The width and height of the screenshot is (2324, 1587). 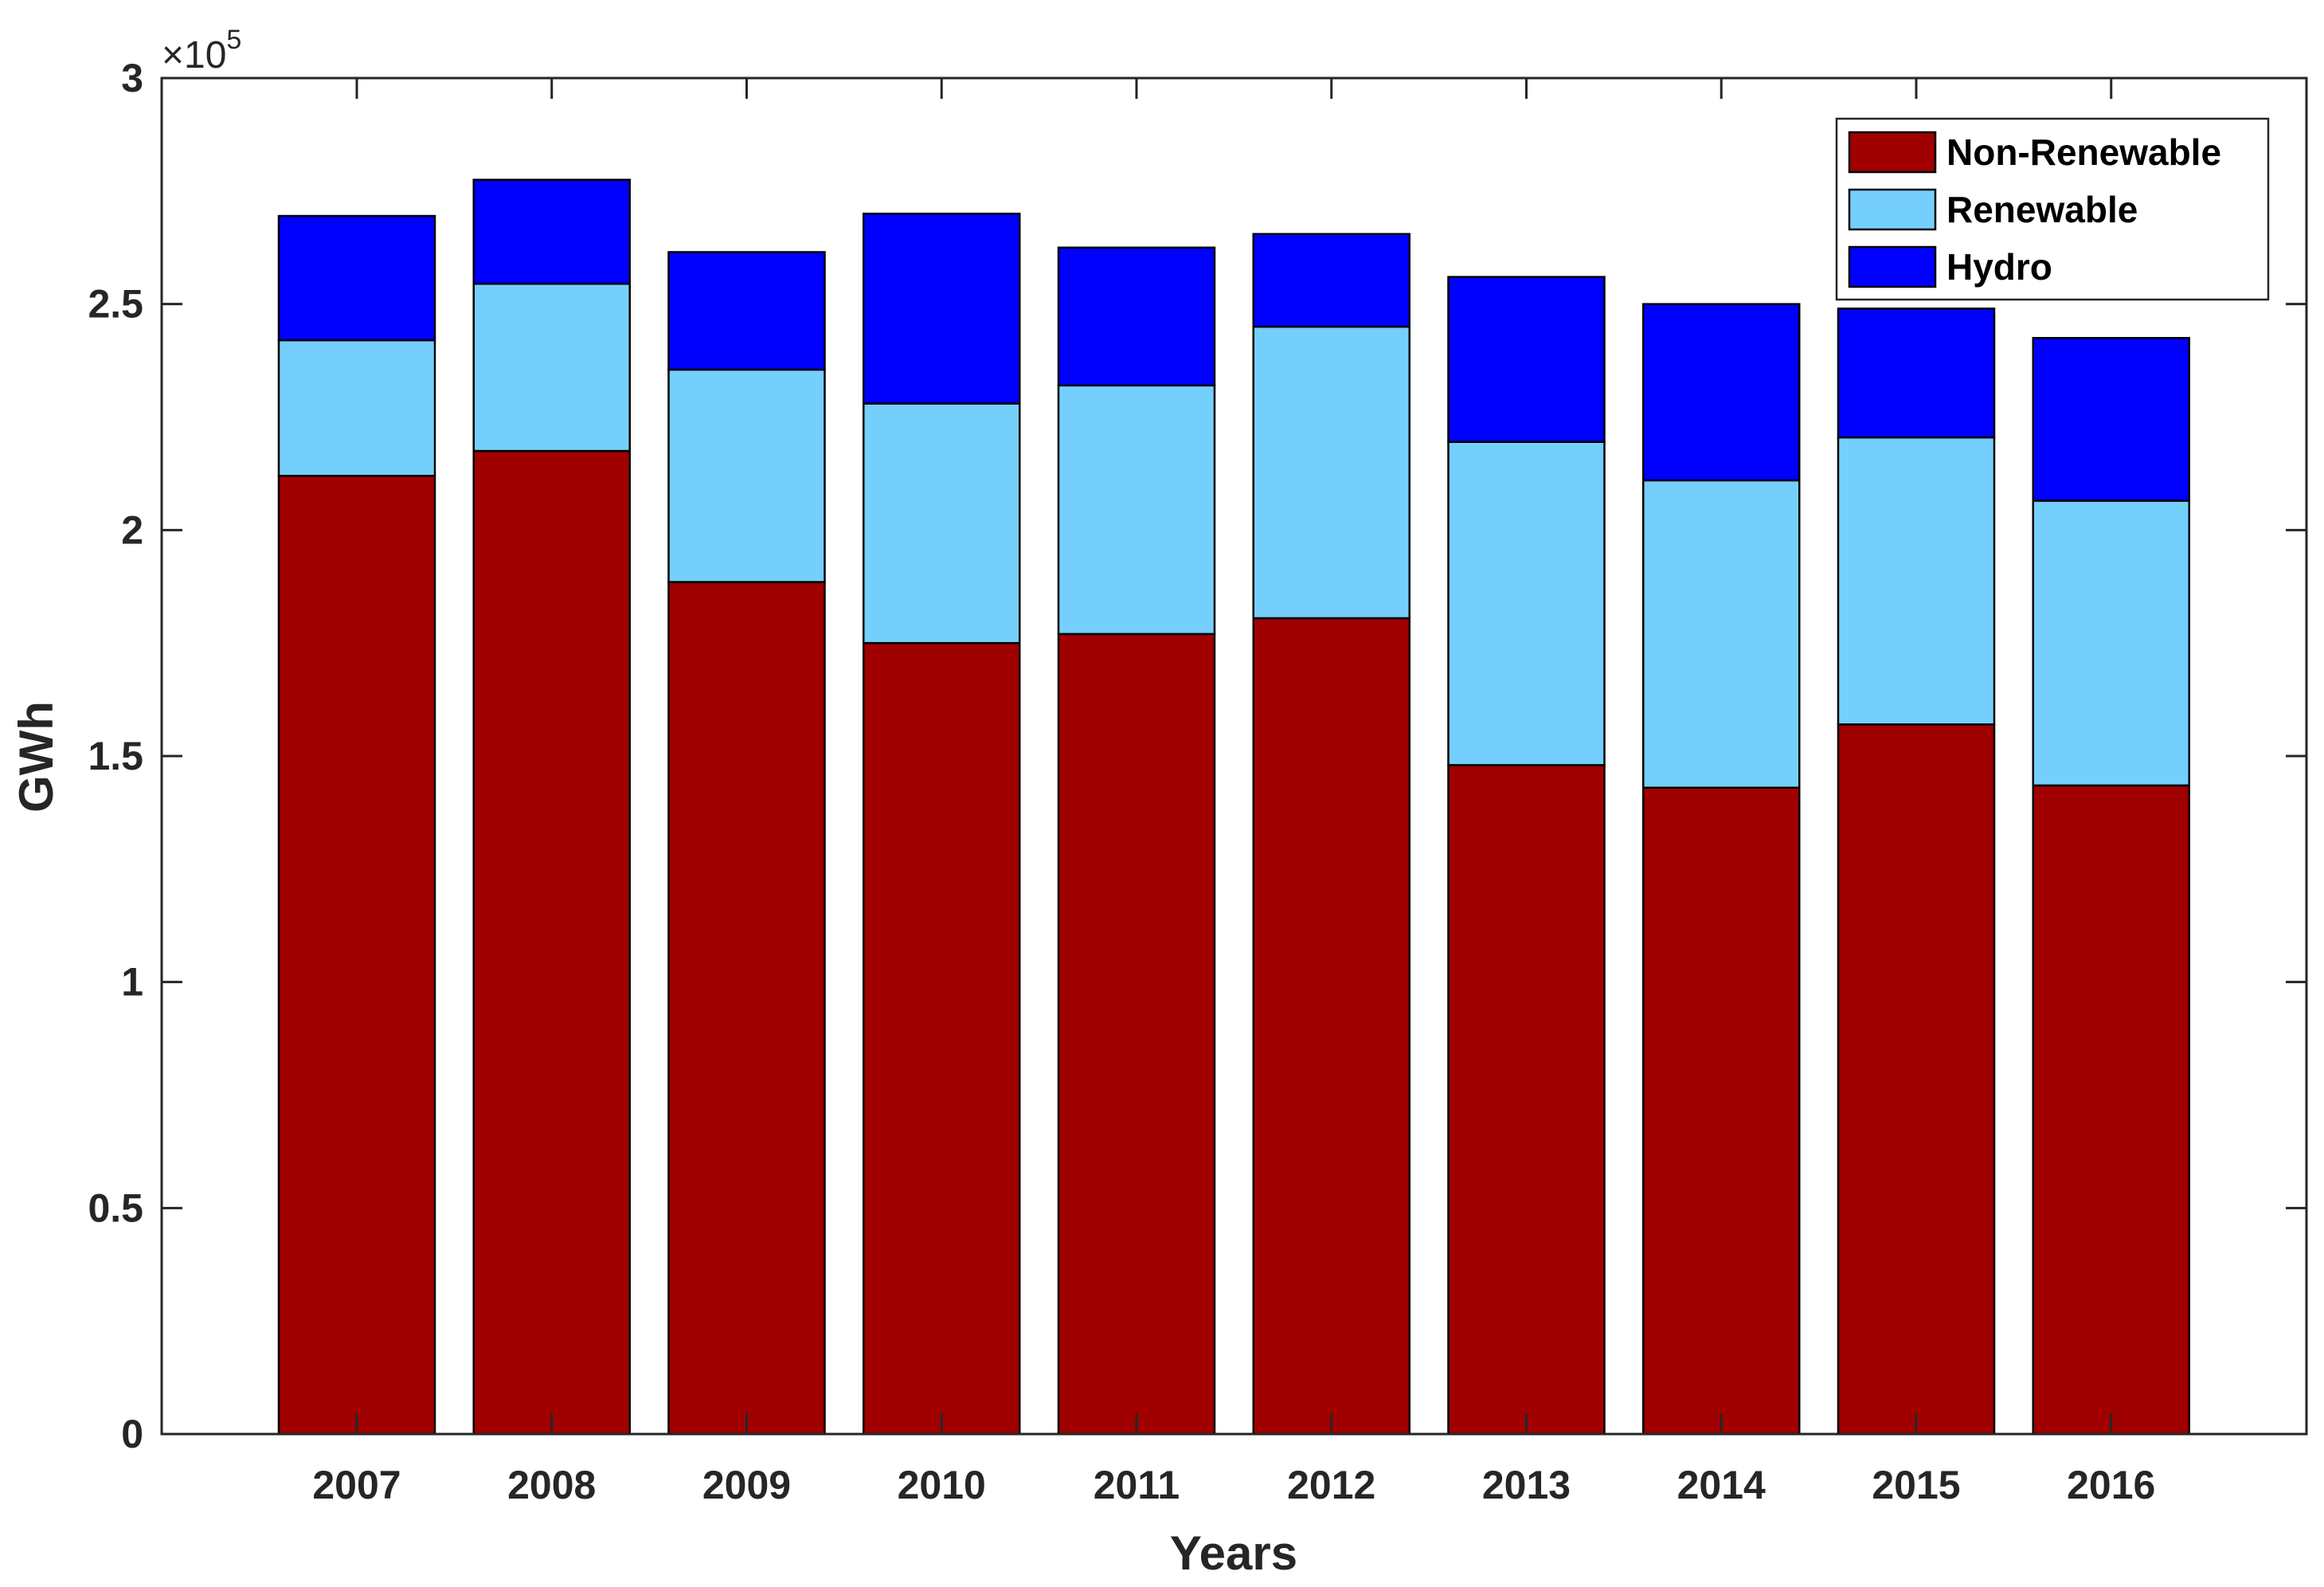 I want to click on bar-hydro-2007, so click(x=356, y=278).